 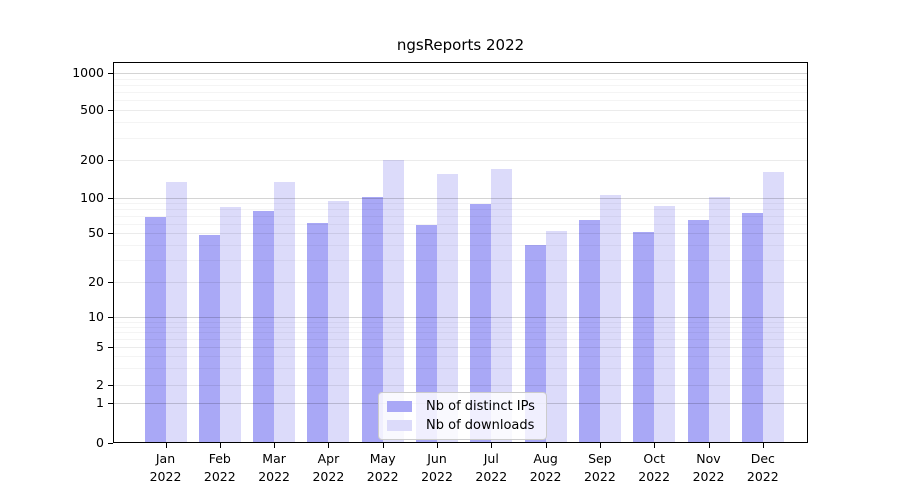 I want to click on bar-downloads-dec, so click(x=773, y=307).